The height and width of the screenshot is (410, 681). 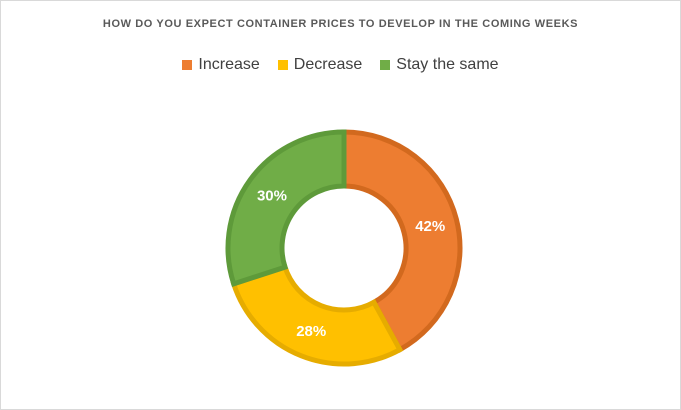 I want to click on slice-stay-the-same, so click(x=286, y=208).